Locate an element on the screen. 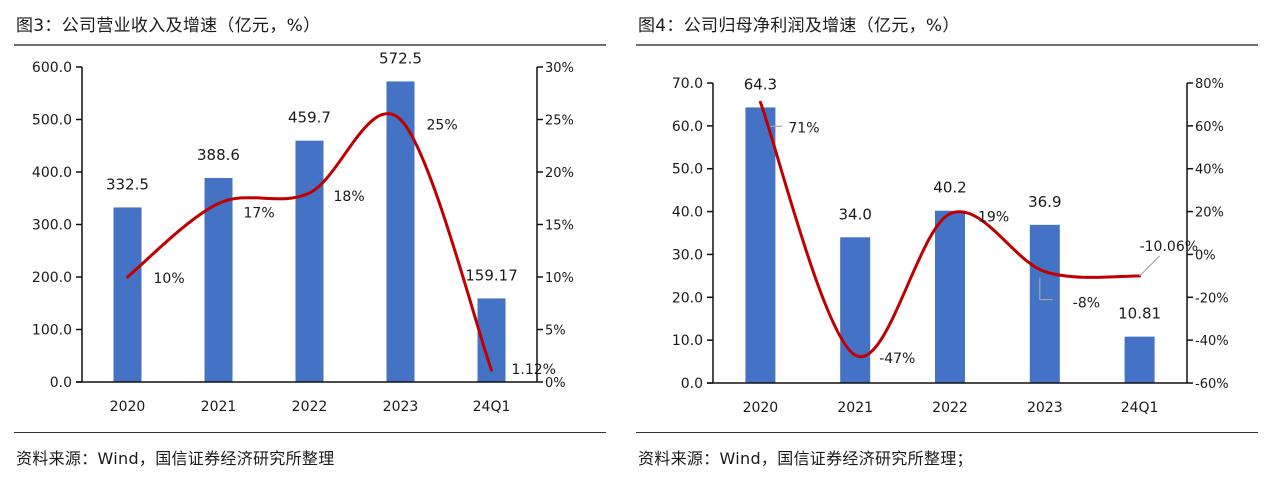  right-axis-tick-label: 80% is located at coordinates (1209, 84).